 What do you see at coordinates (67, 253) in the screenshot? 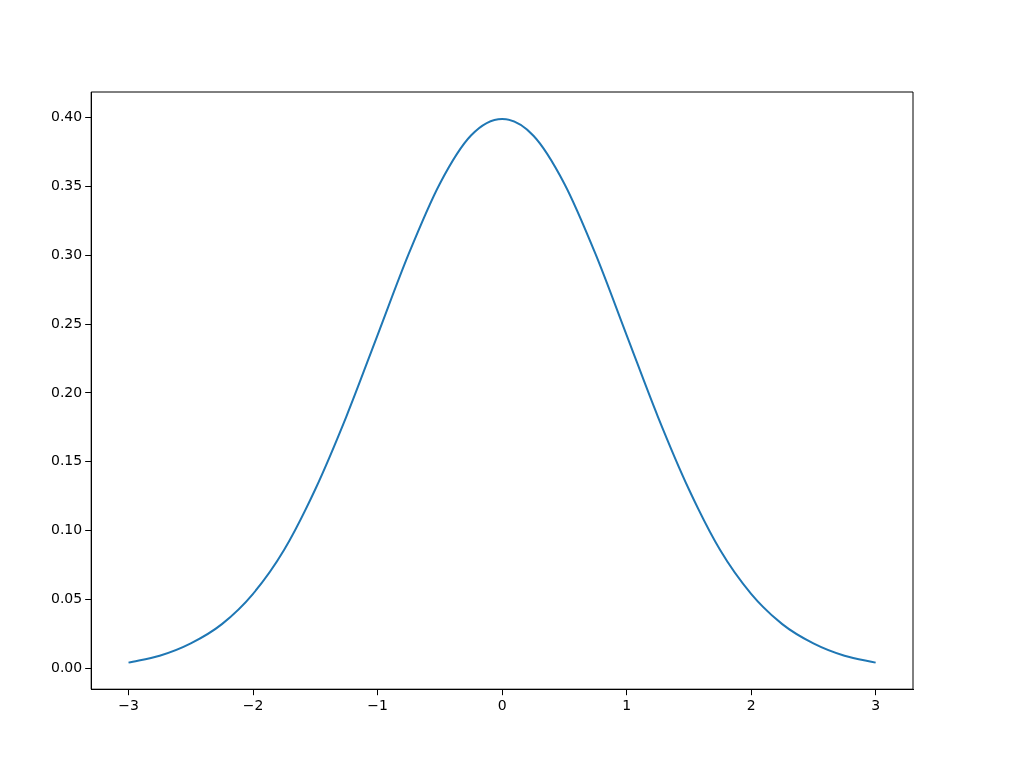
I see `y-tick-label: 0.30` at bounding box center [67, 253].